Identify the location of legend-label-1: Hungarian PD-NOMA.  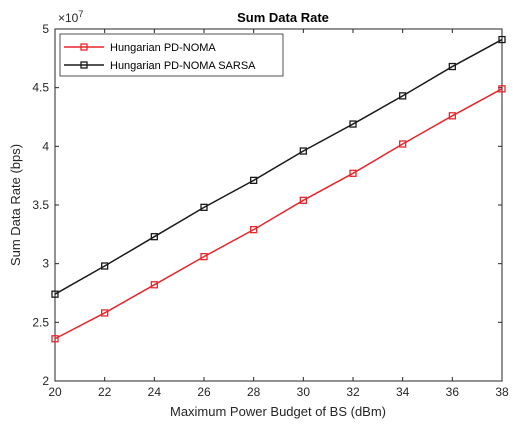
(163, 48).